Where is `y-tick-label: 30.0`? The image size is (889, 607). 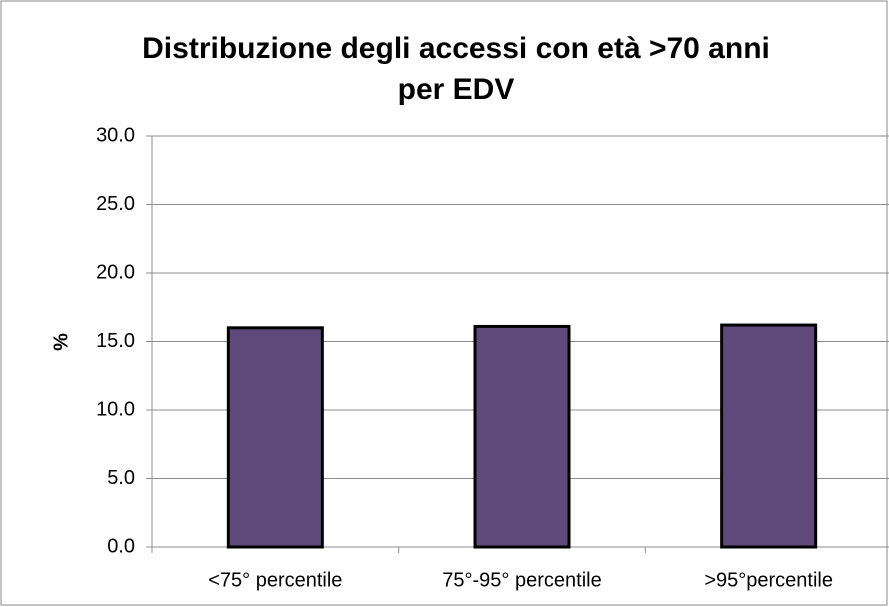
y-tick-label: 30.0 is located at coordinates (115, 135).